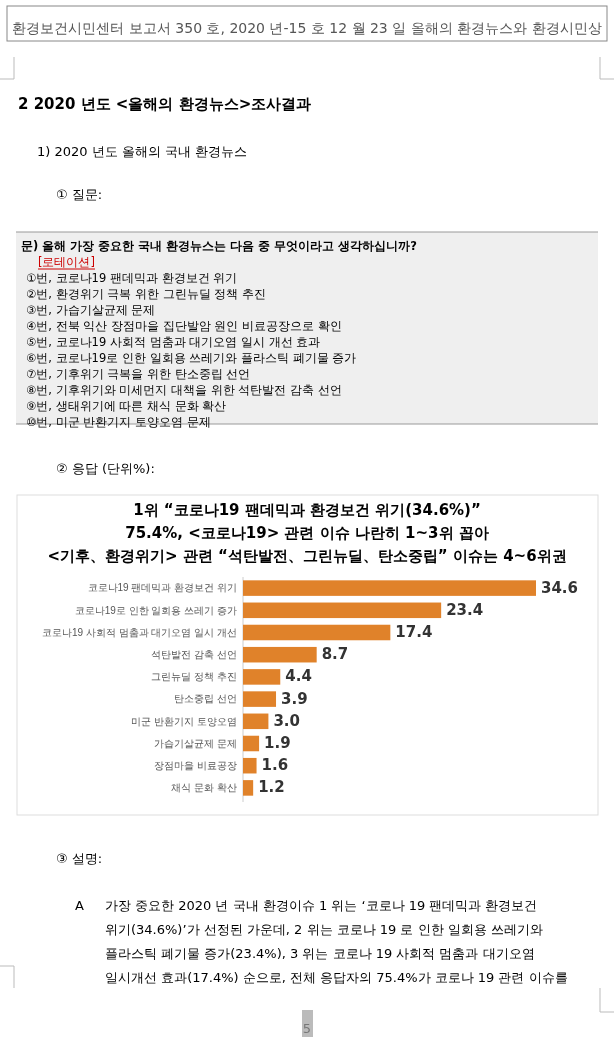 This screenshot has height=1051, width=614. I want to click on text: ⑦번, 기후위기 극복을 위한 탄소중립 선언, so click(138, 373).